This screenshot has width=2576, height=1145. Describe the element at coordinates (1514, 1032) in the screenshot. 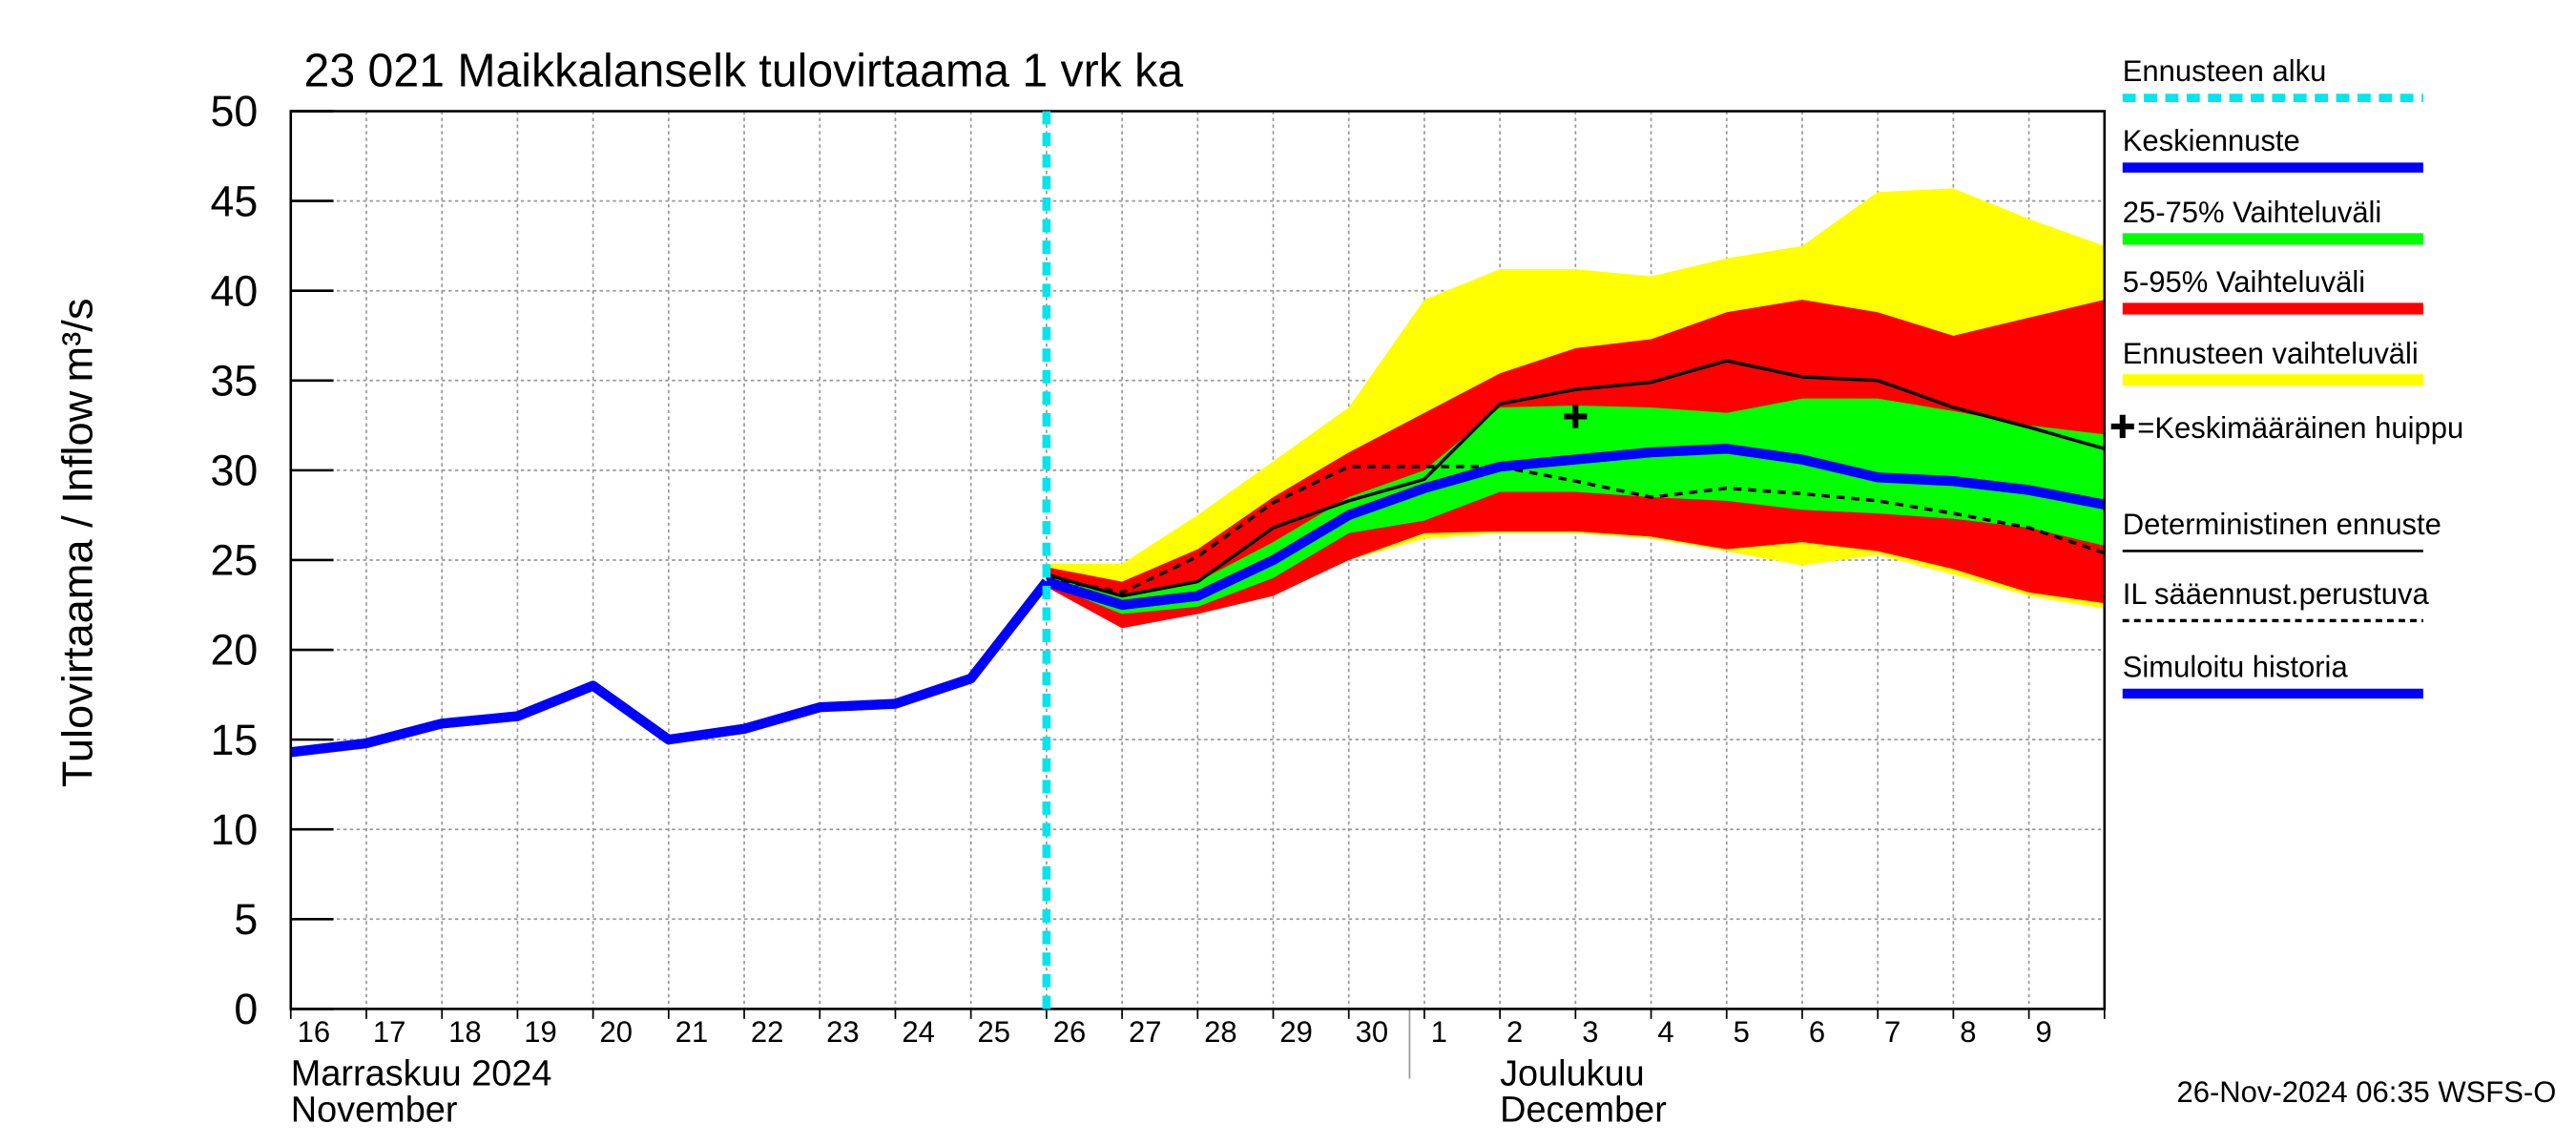

I see `x-tick-label: 2` at that location.